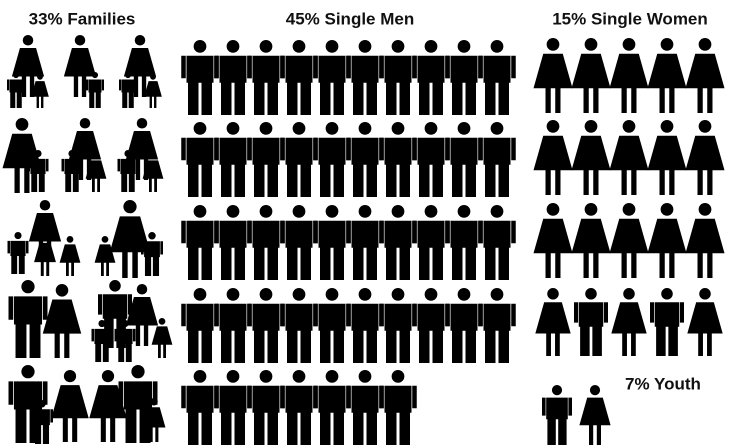 The width and height of the screenshot is (729, 448). Describe the element at coordinates (350, 18) in the screenshot. I see `group-label: 45% Single Men` at that location.